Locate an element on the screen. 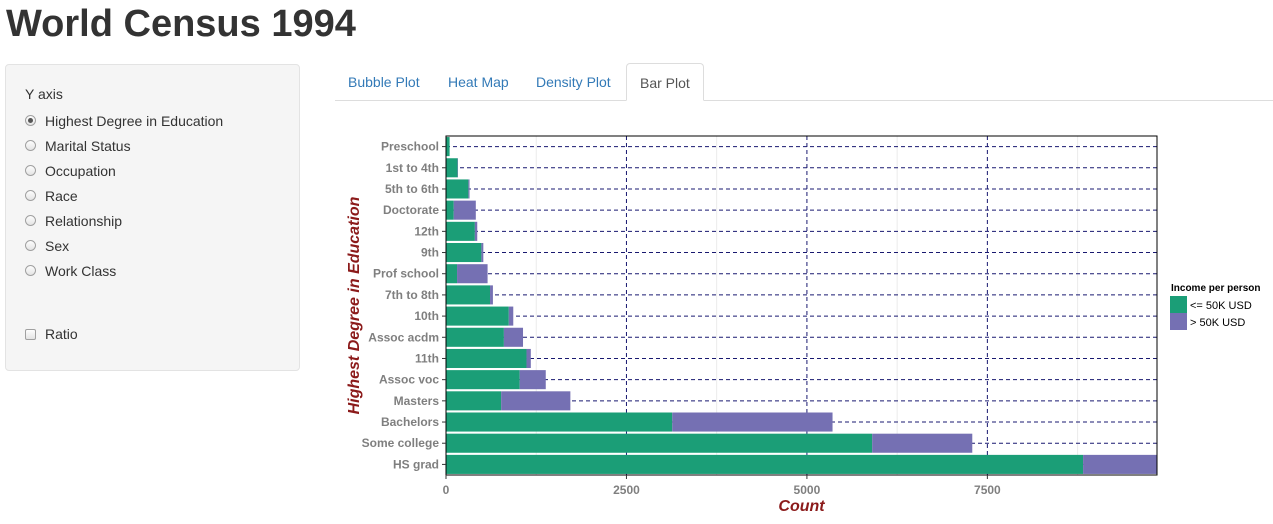  radio-option-label: Relationship is located at coordinates (84, 220).